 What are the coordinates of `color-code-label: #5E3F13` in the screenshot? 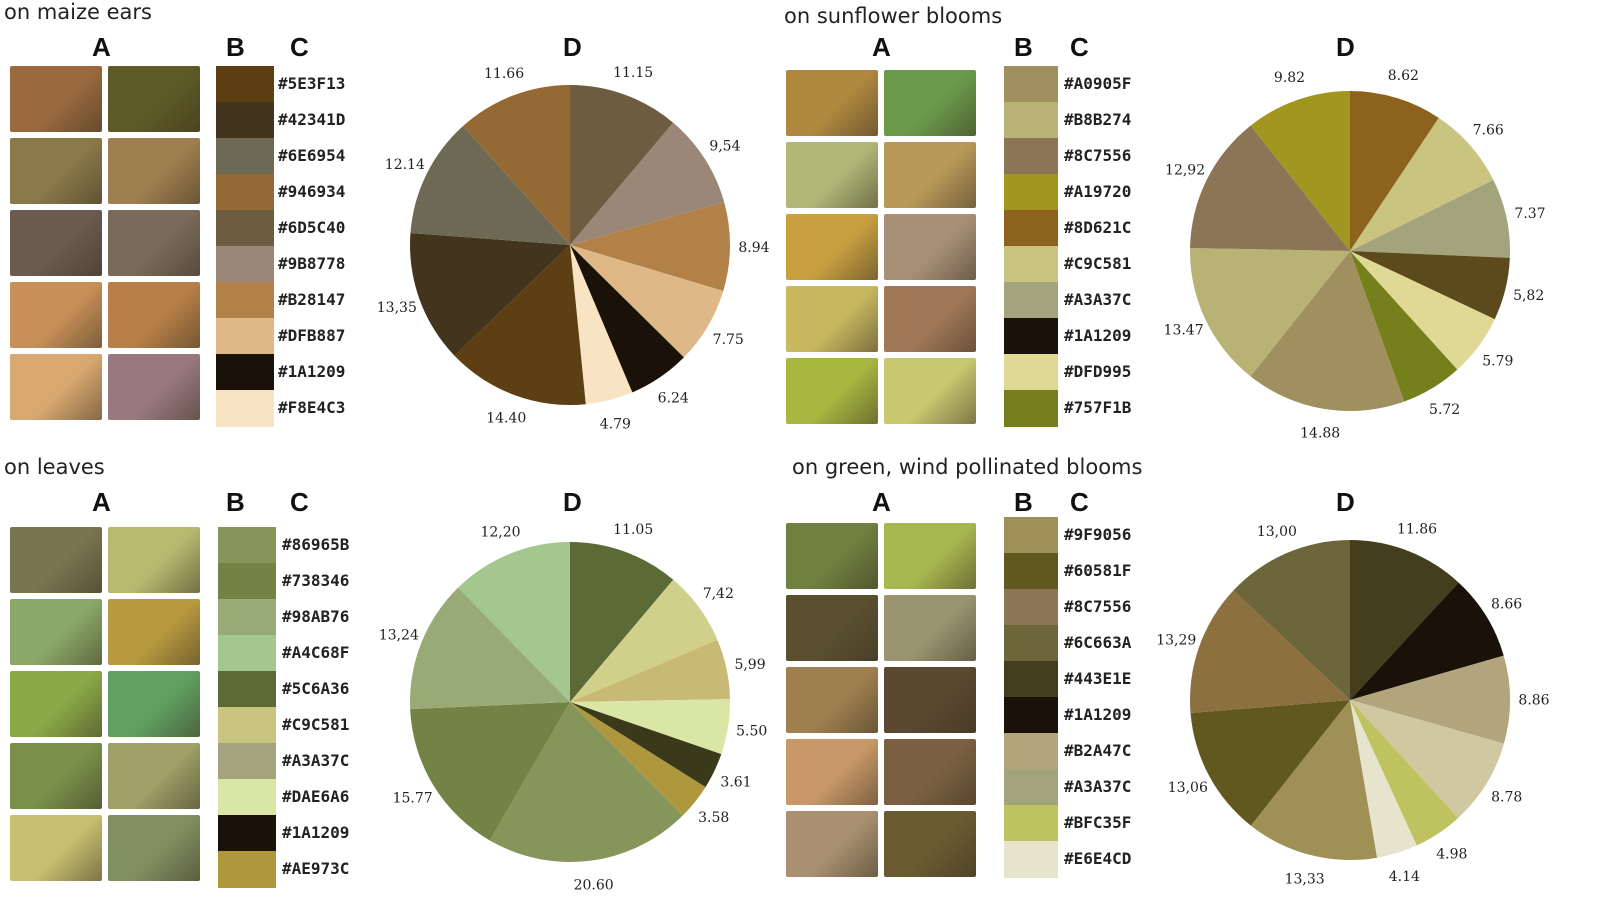 It's located at (312, 83).